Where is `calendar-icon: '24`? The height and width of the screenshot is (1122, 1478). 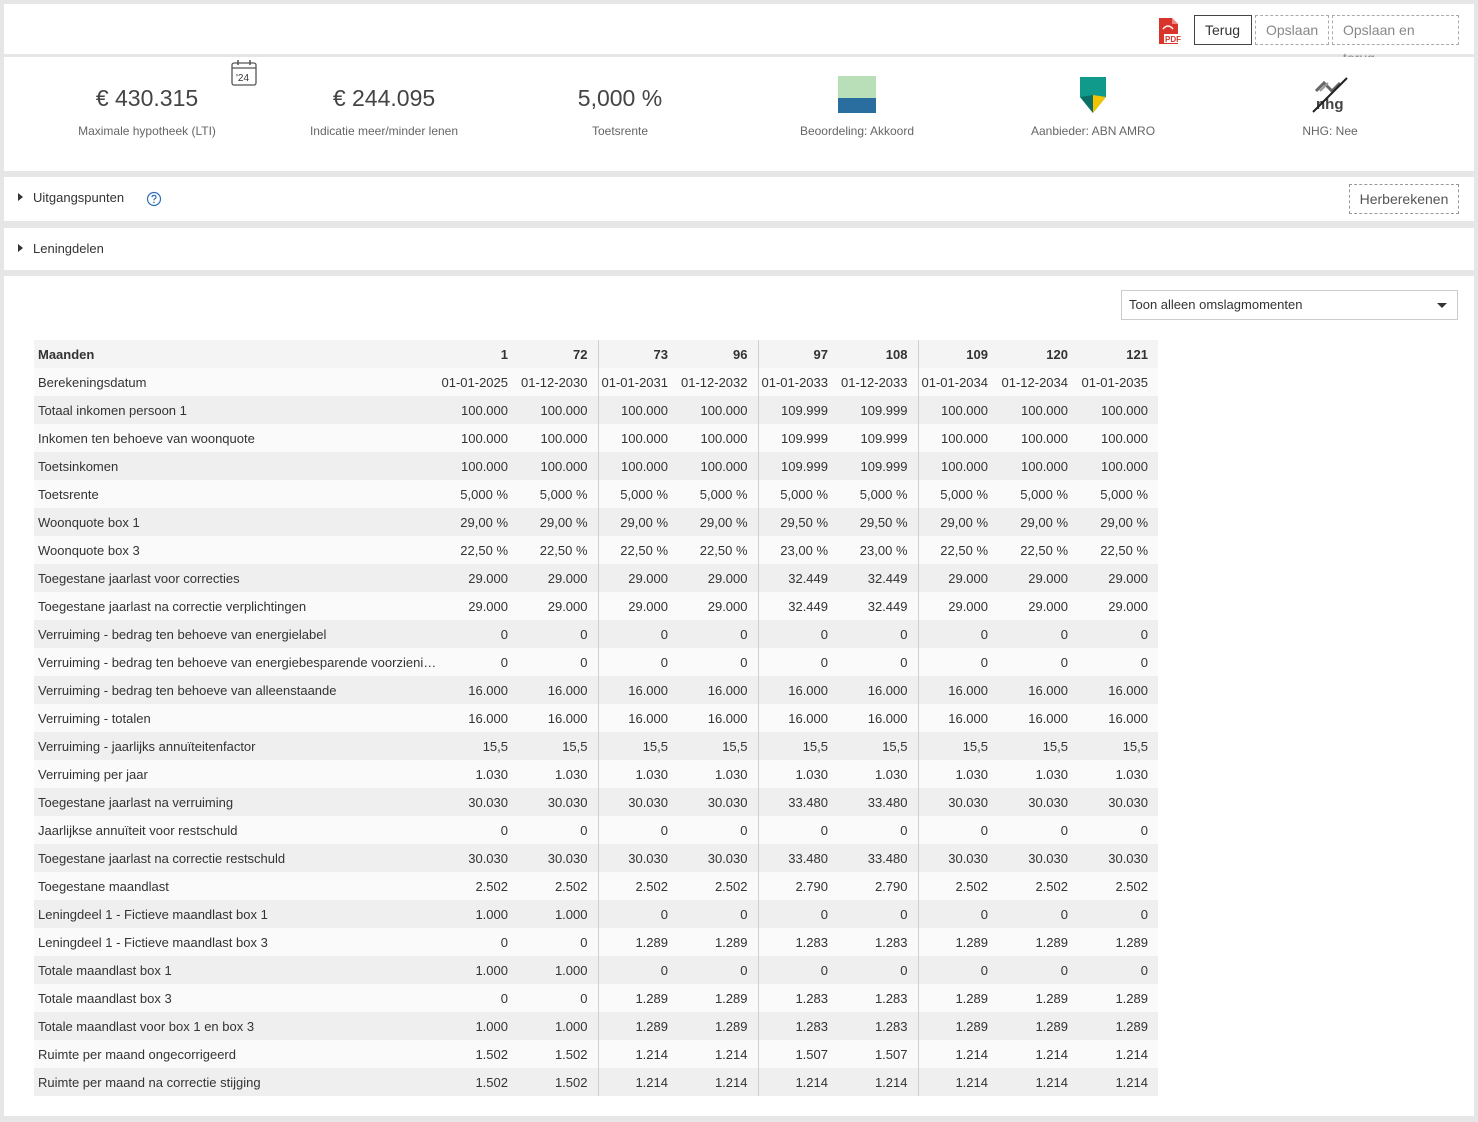 calendar-icon: '24 is located at coordinates (244, 73).